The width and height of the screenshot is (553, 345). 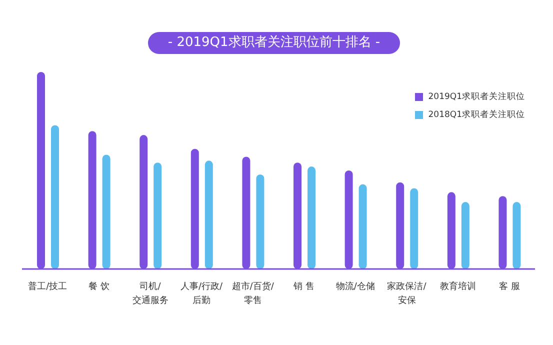 What do you see at coordinates (99, 286) in the screenshot?
I see `x-tick-label: 餐 饮` at bounding box center [99, 286].